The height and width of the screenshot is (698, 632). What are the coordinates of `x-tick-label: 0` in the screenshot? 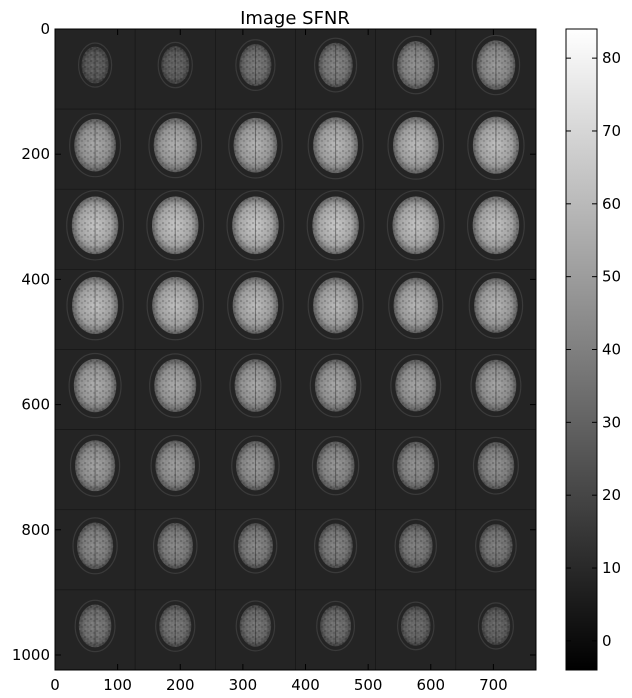 It's located at (55, 685).